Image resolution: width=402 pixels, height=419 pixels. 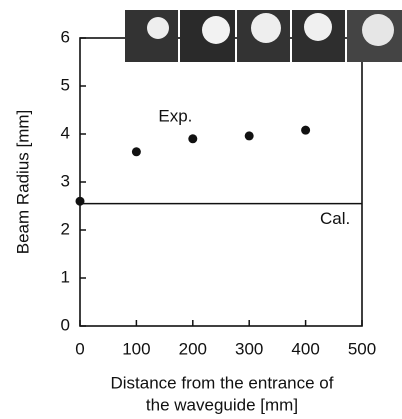 What do you see at coordinates (65, 324) in the screenshot?
I see `y-tick-label: 0` at bounding box center [65, 324].